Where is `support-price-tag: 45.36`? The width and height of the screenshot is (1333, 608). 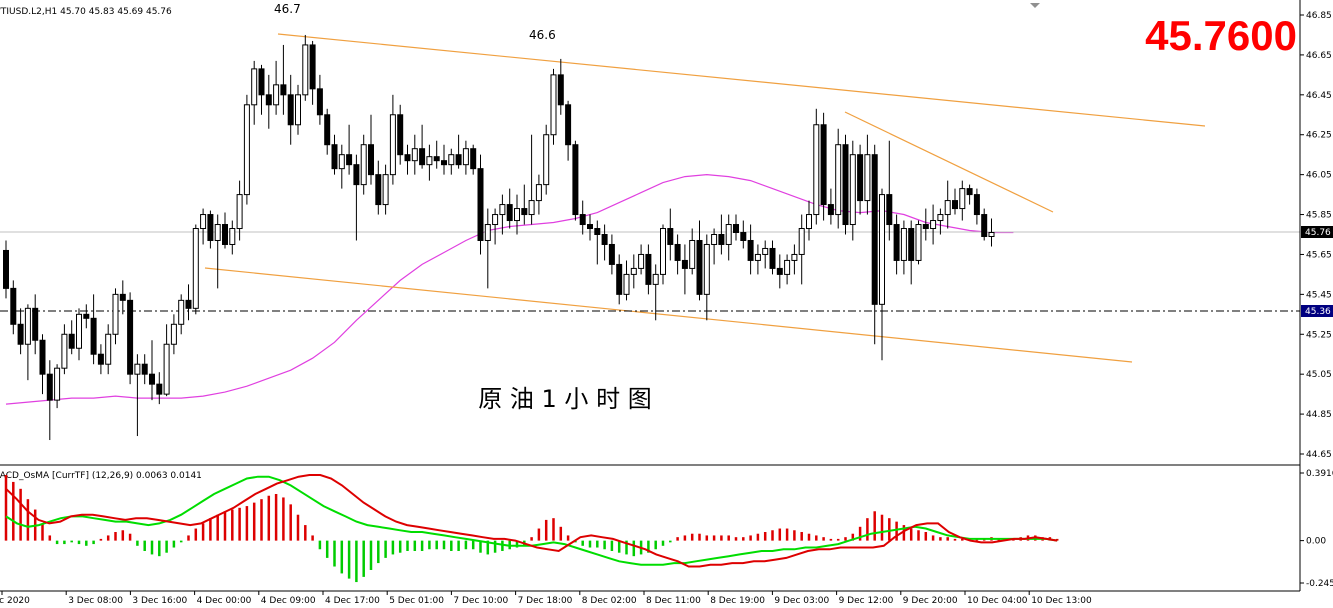
support-price-tag: 45.36 is located at coordinates (1318, 312).